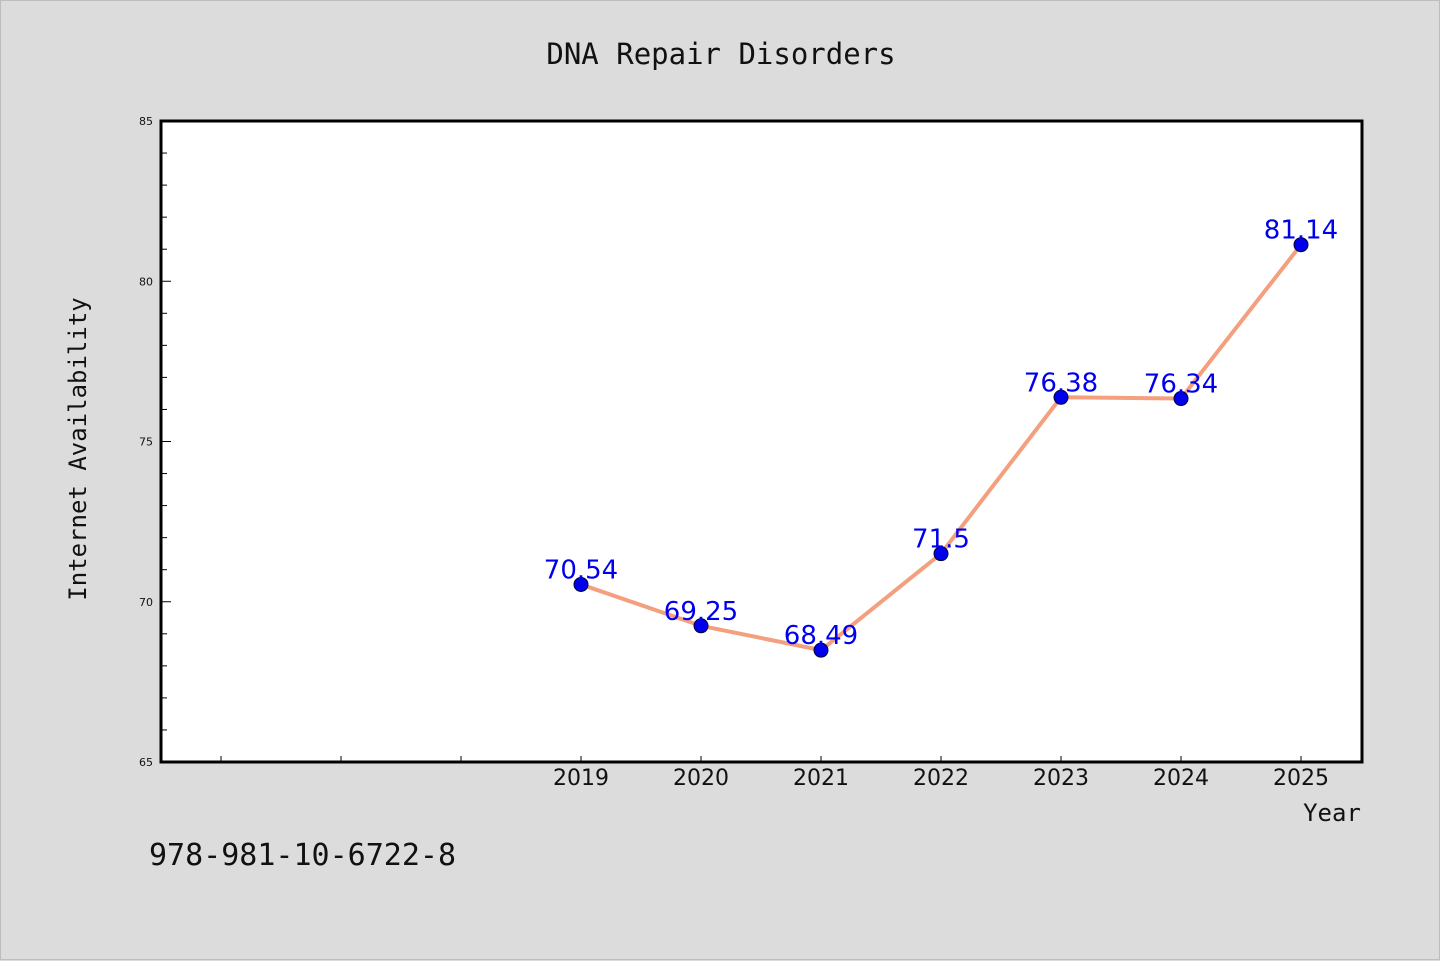  Describe the element at coordinates (146, 281) in the screenshot. I see `y-tick-label: 80` at that location.